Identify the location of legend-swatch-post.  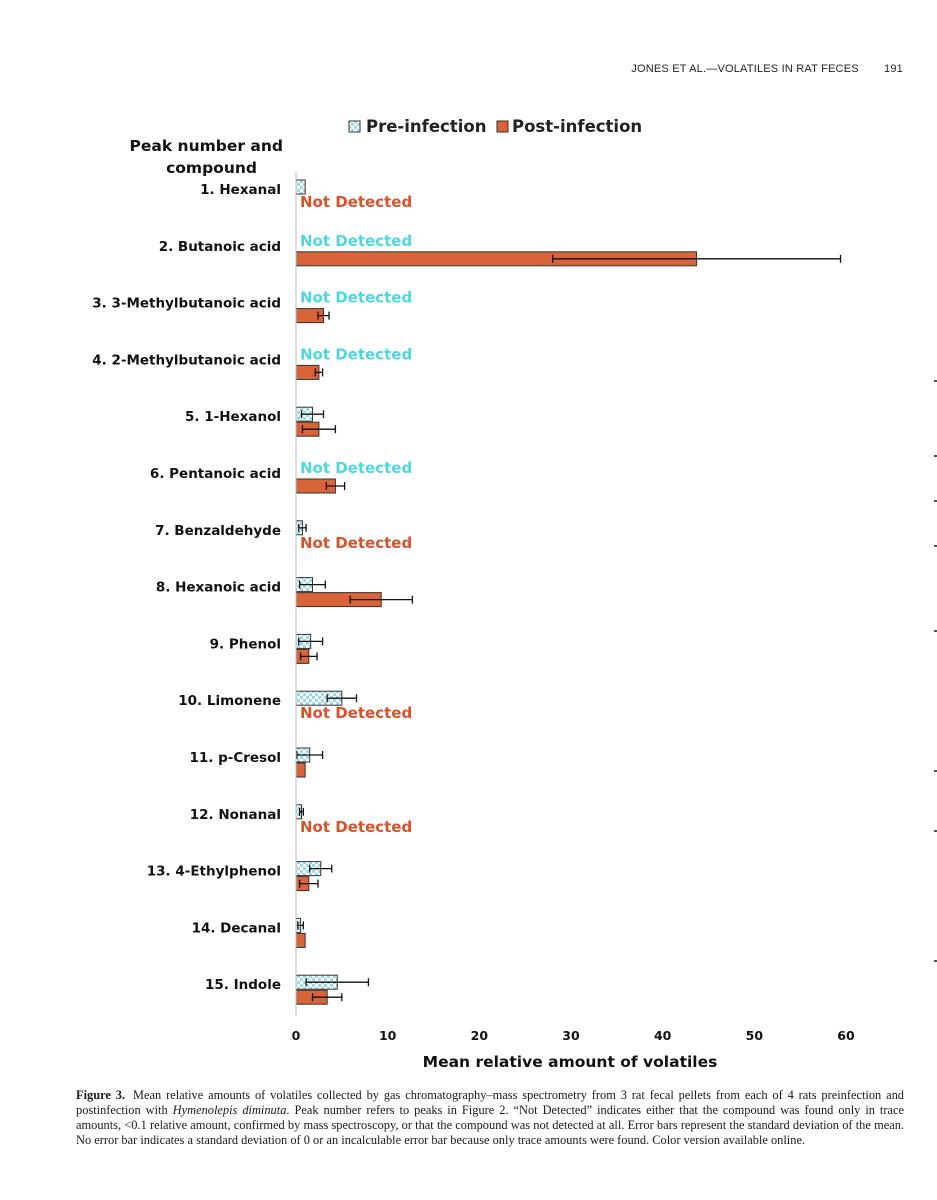
(502, 126).